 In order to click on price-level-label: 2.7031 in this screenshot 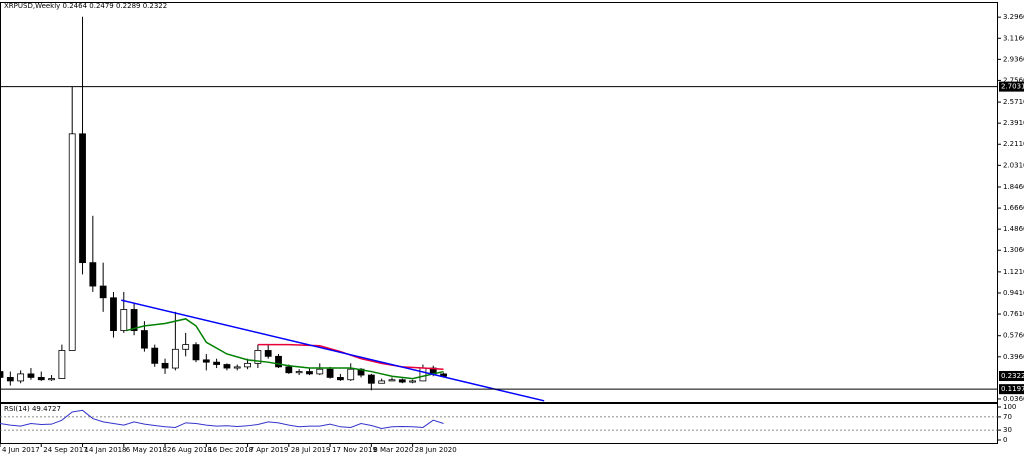, I will do `click(1012, 87)`.